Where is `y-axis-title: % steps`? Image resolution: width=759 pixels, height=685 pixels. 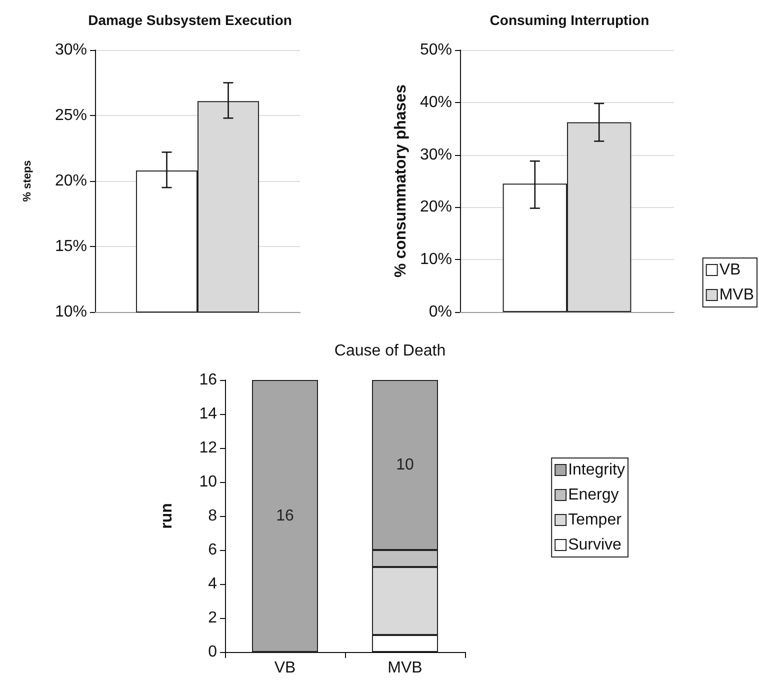 y-axis-title: % steps is located at coordinates (28, 181).